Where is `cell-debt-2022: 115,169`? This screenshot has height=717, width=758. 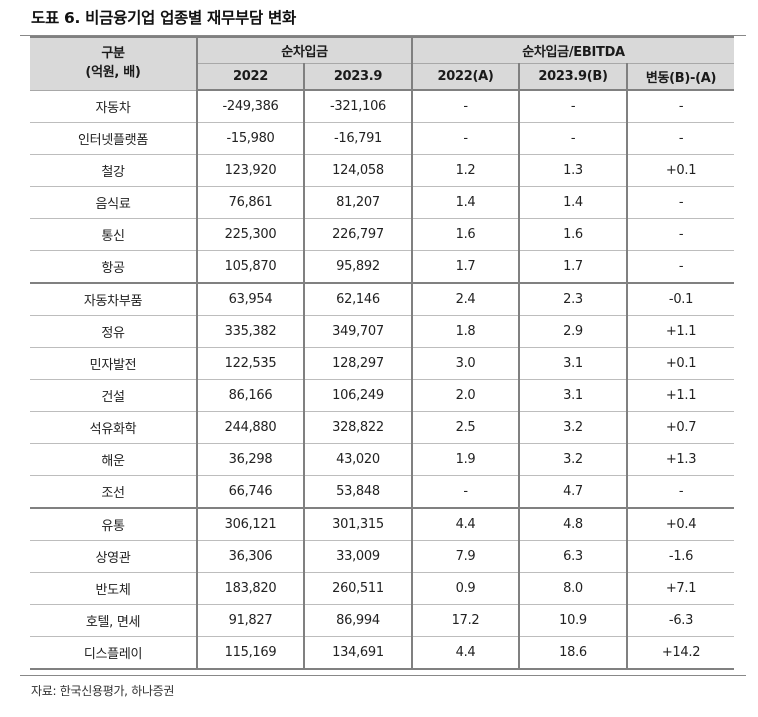
cell-debt-2022: 115,169 is located at coordinates (250, 653).